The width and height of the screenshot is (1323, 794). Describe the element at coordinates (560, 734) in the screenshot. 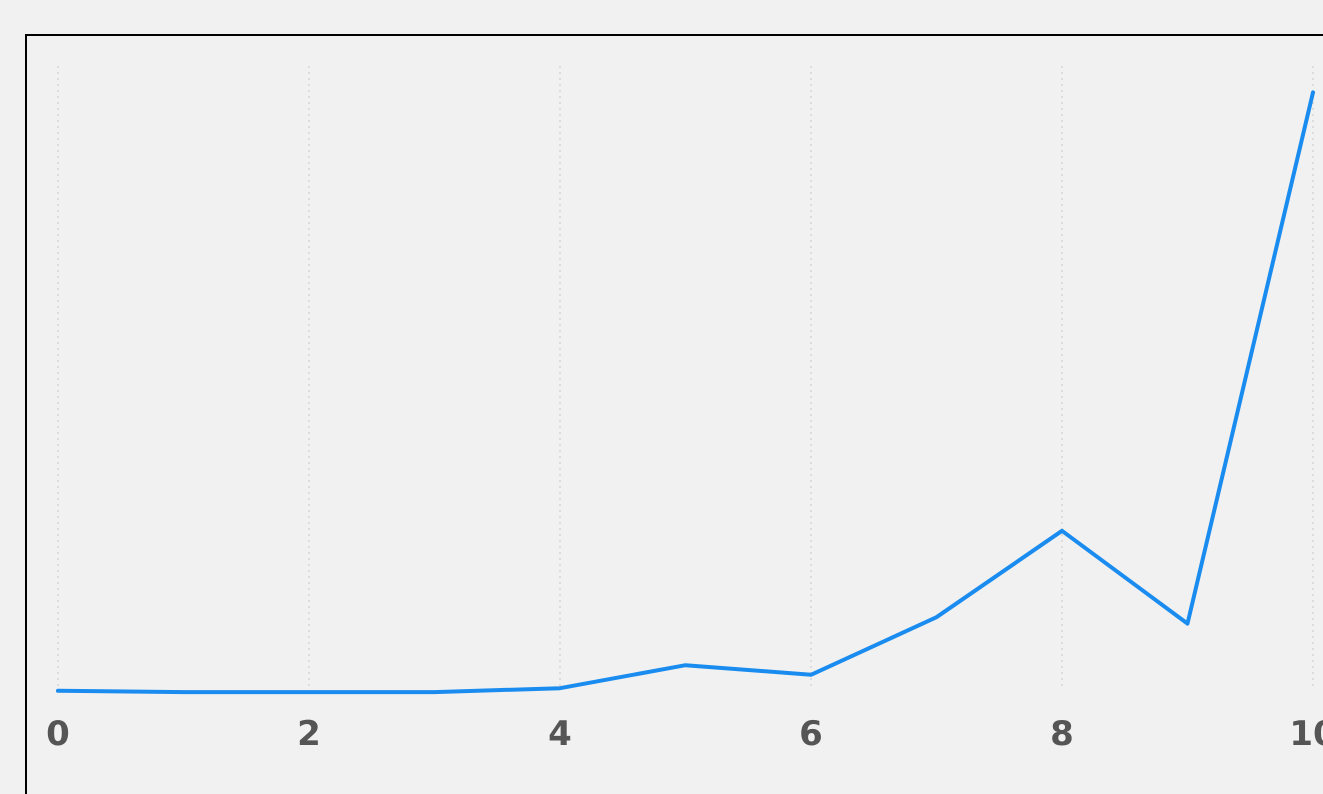

I see `x-tick-label: 4` at that location.